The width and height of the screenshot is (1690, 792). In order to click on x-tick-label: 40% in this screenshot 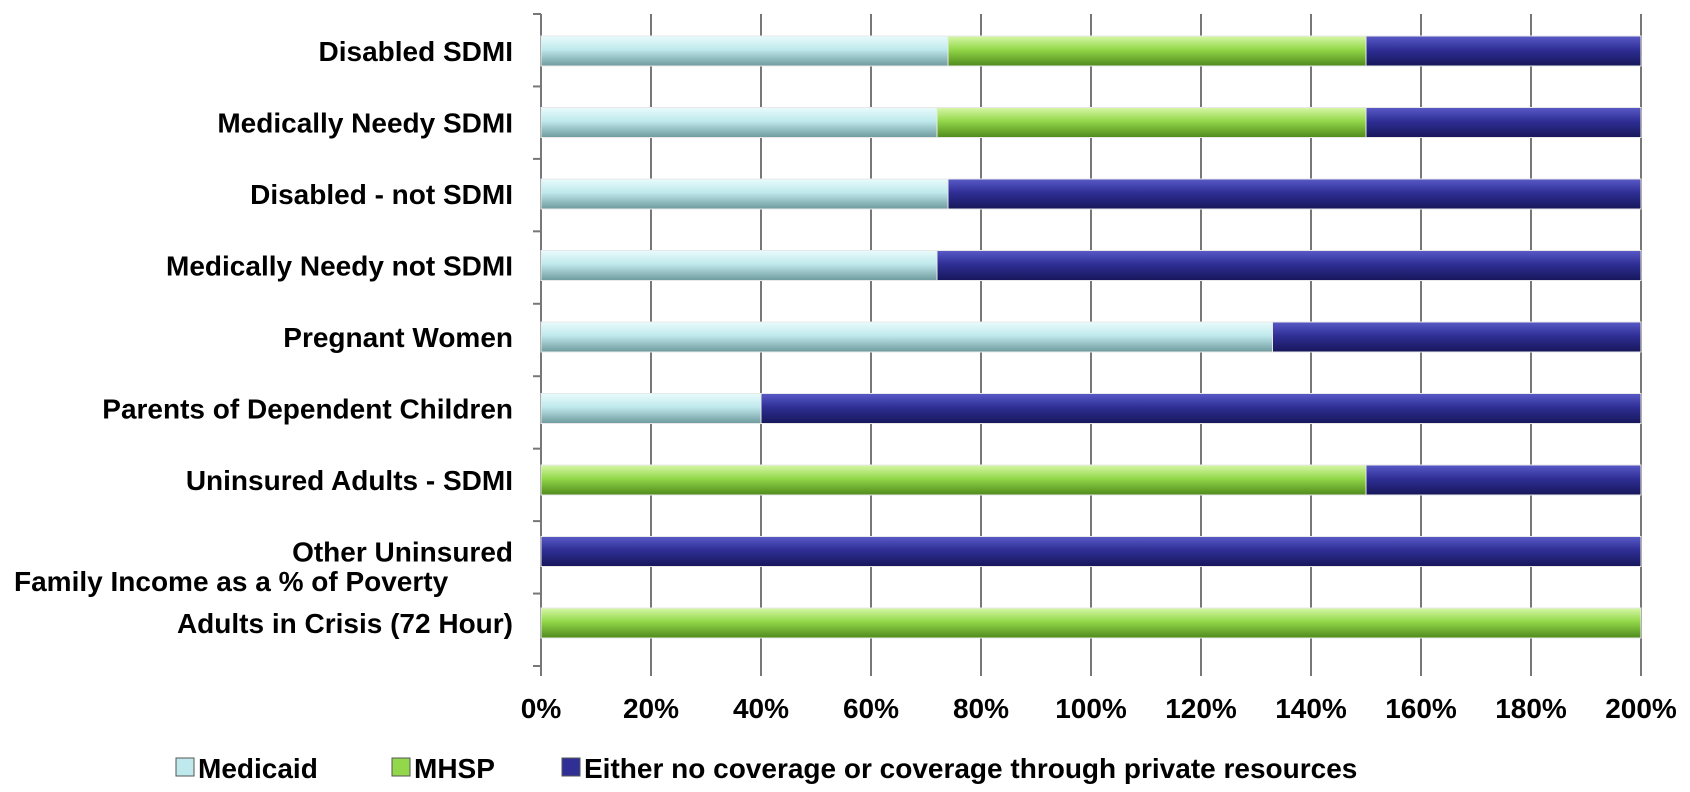, I will do `click(761, 708)`.